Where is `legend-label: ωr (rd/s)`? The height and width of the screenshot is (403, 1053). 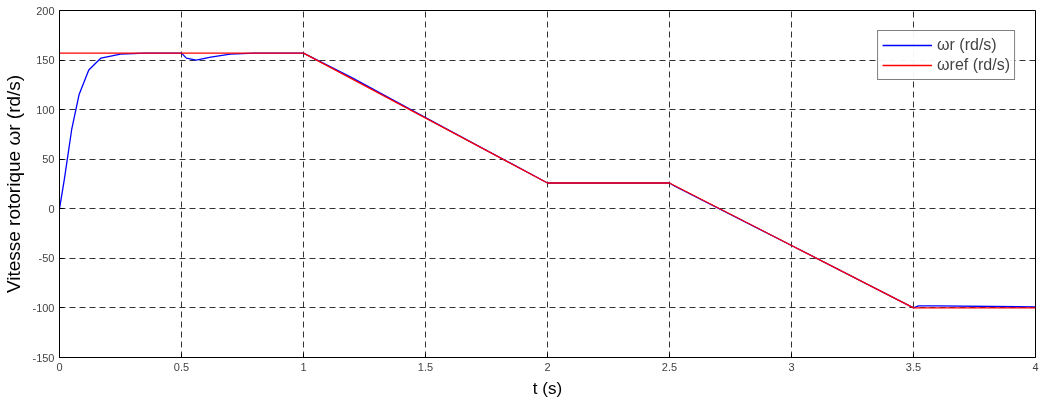
legend-label: ωr (rd/s) is located at coordinates (967, 45).